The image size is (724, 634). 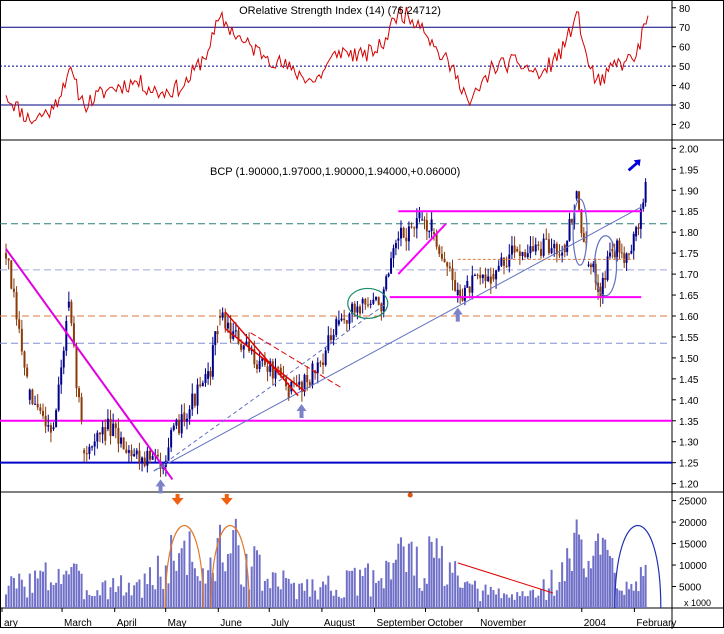 I want to click on up-arrow-icon, so click(x=160, y=486).